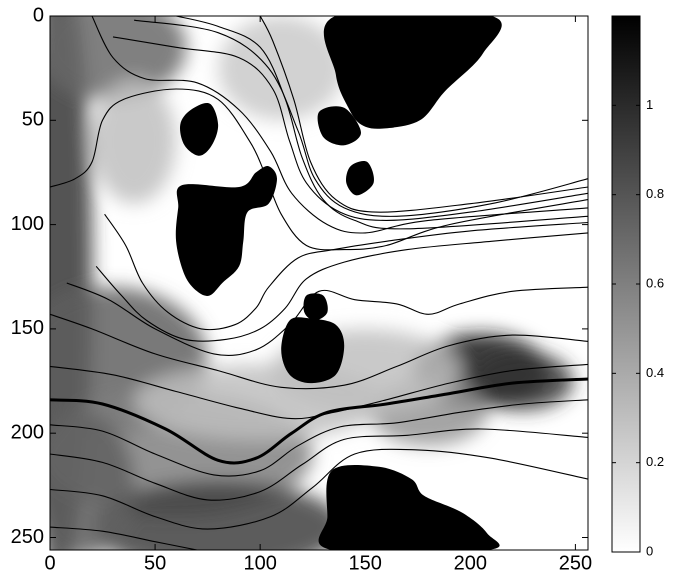  What do you see at coordinates (655, 461) in the screenshot?
I see `colorbar-tick-label-0.2: 0.2` at bounding box center [655, 461].